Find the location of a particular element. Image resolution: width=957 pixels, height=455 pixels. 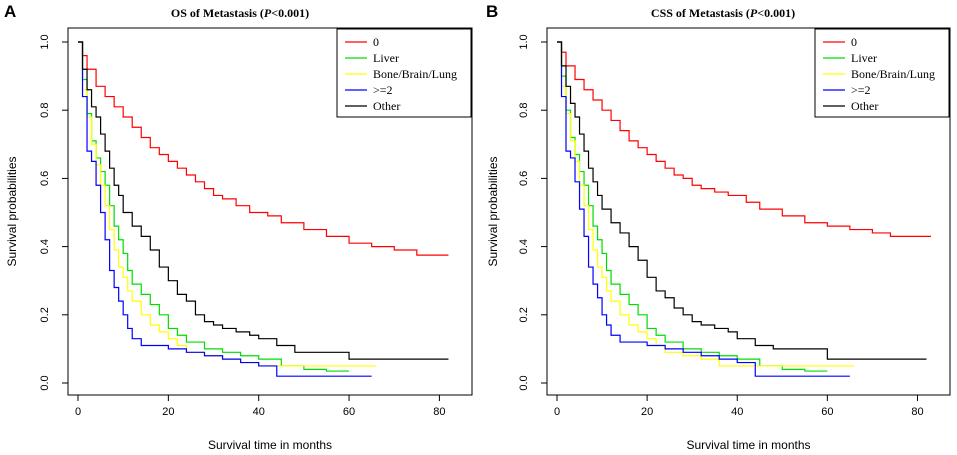

title-prefix: OS of Metastasis ( is located at coordinates (217, 13).